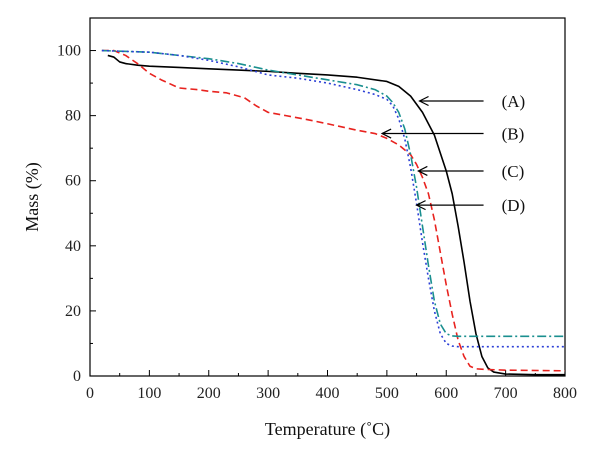  What do you see at coordinates (73, 246) in the screenshot?
I see `y-tick-label: 40` at bounding box center [73, 246].